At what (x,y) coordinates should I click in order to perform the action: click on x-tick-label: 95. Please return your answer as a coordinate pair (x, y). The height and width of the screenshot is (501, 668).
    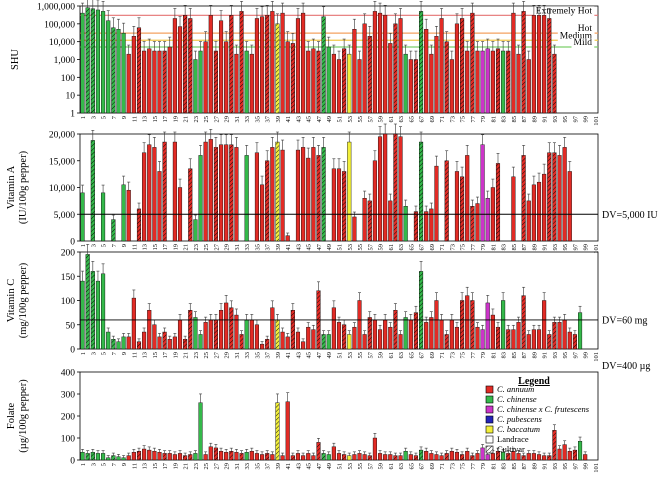
    Looking at the image, I should click on (565, 247).